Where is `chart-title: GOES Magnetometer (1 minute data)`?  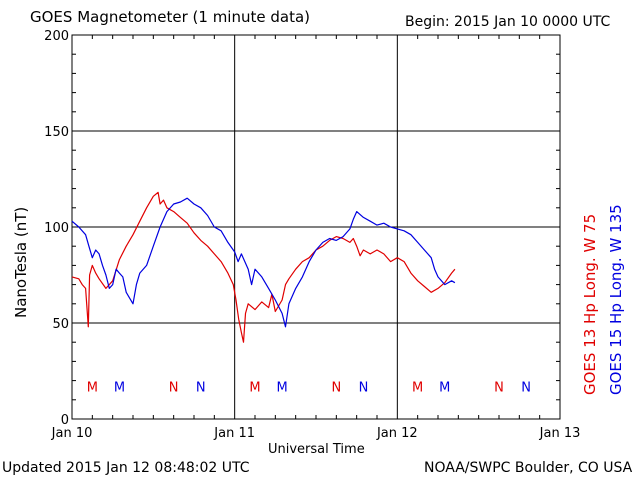
chart-title: GOES Magnetometer (1 minute data) is located at coordinates (170, 17).